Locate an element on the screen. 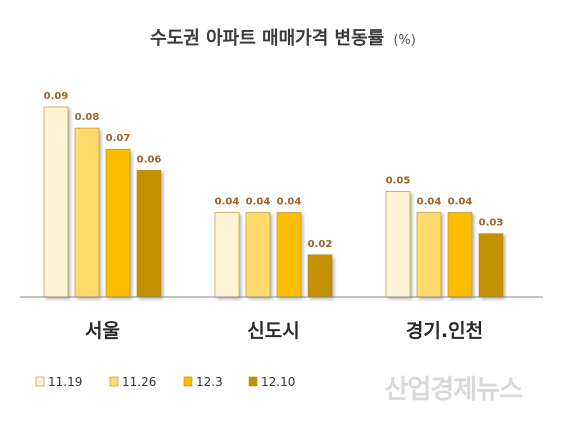 The height and width of the screenshot is (446, 567). category-labels-layer: 서울 신도시 경기.인천 is located at coordinates (284, 331).